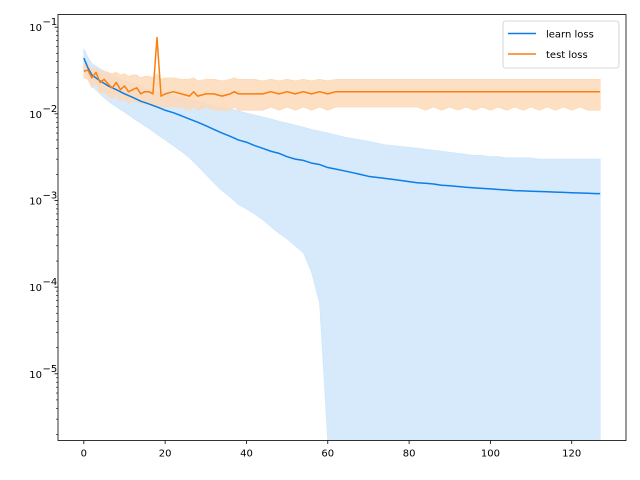 The width and height of the screenshot is (640, 480). What do you see at coordinates (165, 454) in the screenshot?
I see `x-tick-label: 20` at bounding box center [165, 454].